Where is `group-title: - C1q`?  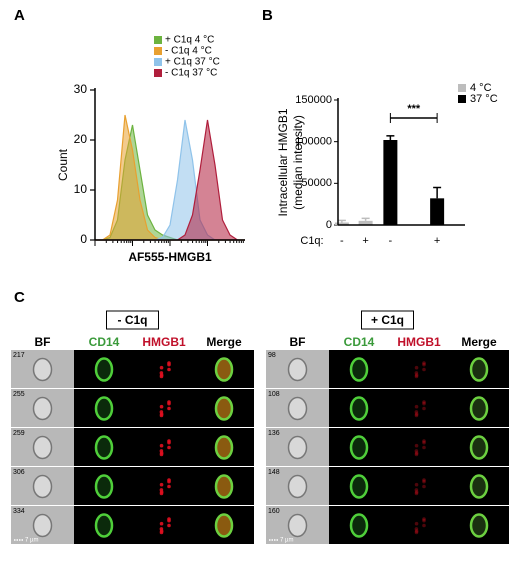
group-title: - C1q is located at coordinates (133, 320).